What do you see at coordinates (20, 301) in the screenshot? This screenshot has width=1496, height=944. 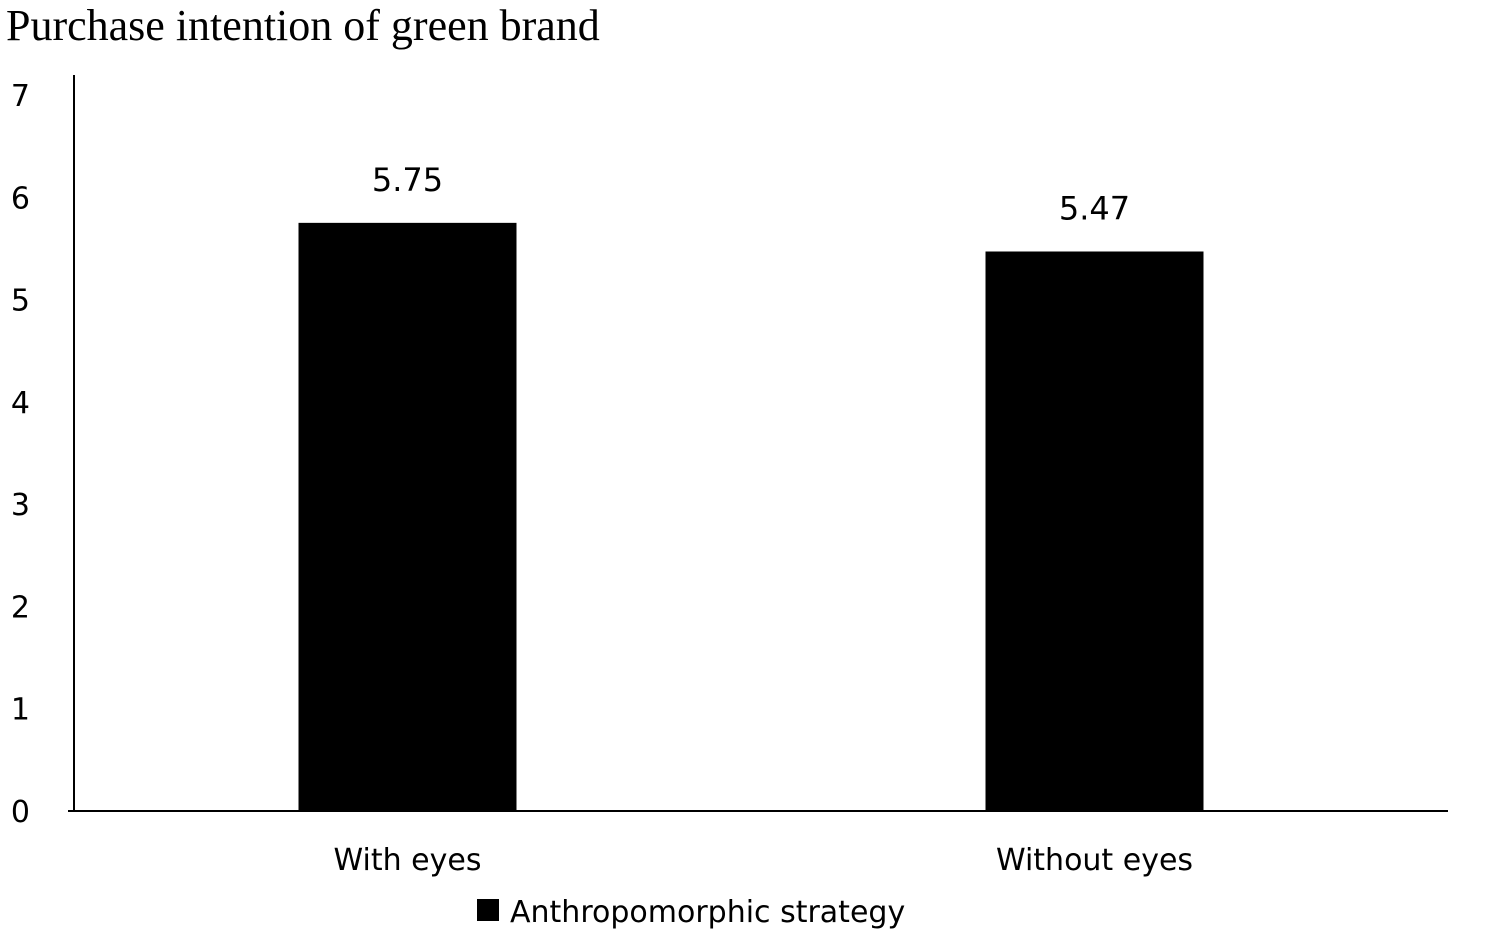 I see `y-tick-label: 5` at bounding box center [20, 301].